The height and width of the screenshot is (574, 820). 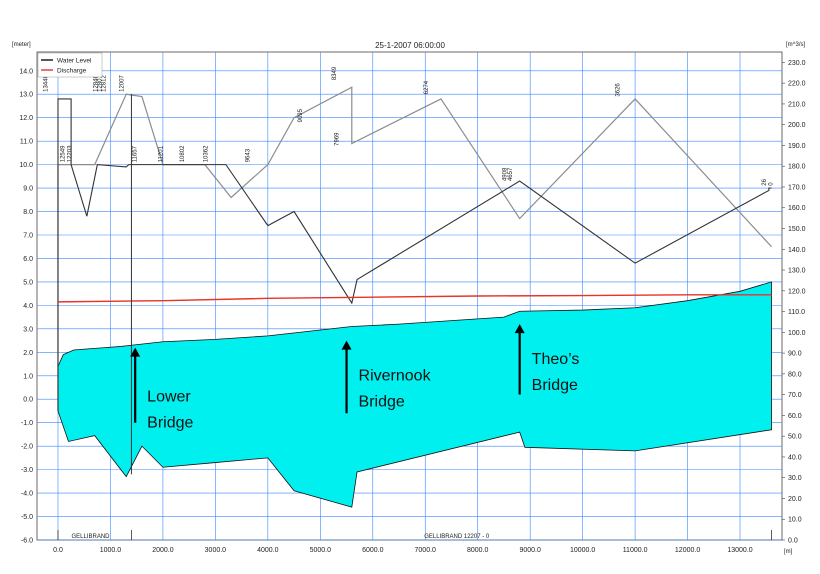 I want to click on y-right-tick-label: 80.0, so click(x=795, y=374).